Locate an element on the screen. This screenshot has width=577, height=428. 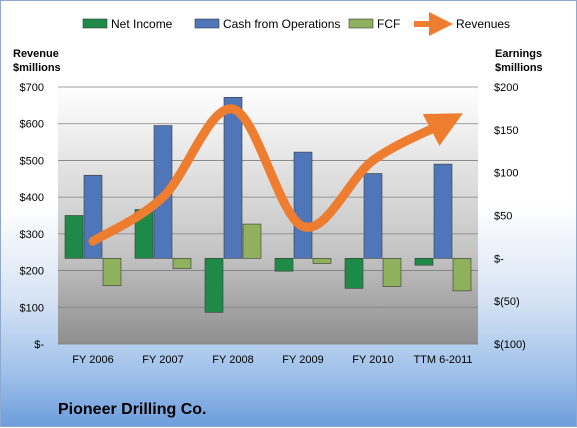
left-axis-tick-label: $500 is located at coordinates (32, 161).